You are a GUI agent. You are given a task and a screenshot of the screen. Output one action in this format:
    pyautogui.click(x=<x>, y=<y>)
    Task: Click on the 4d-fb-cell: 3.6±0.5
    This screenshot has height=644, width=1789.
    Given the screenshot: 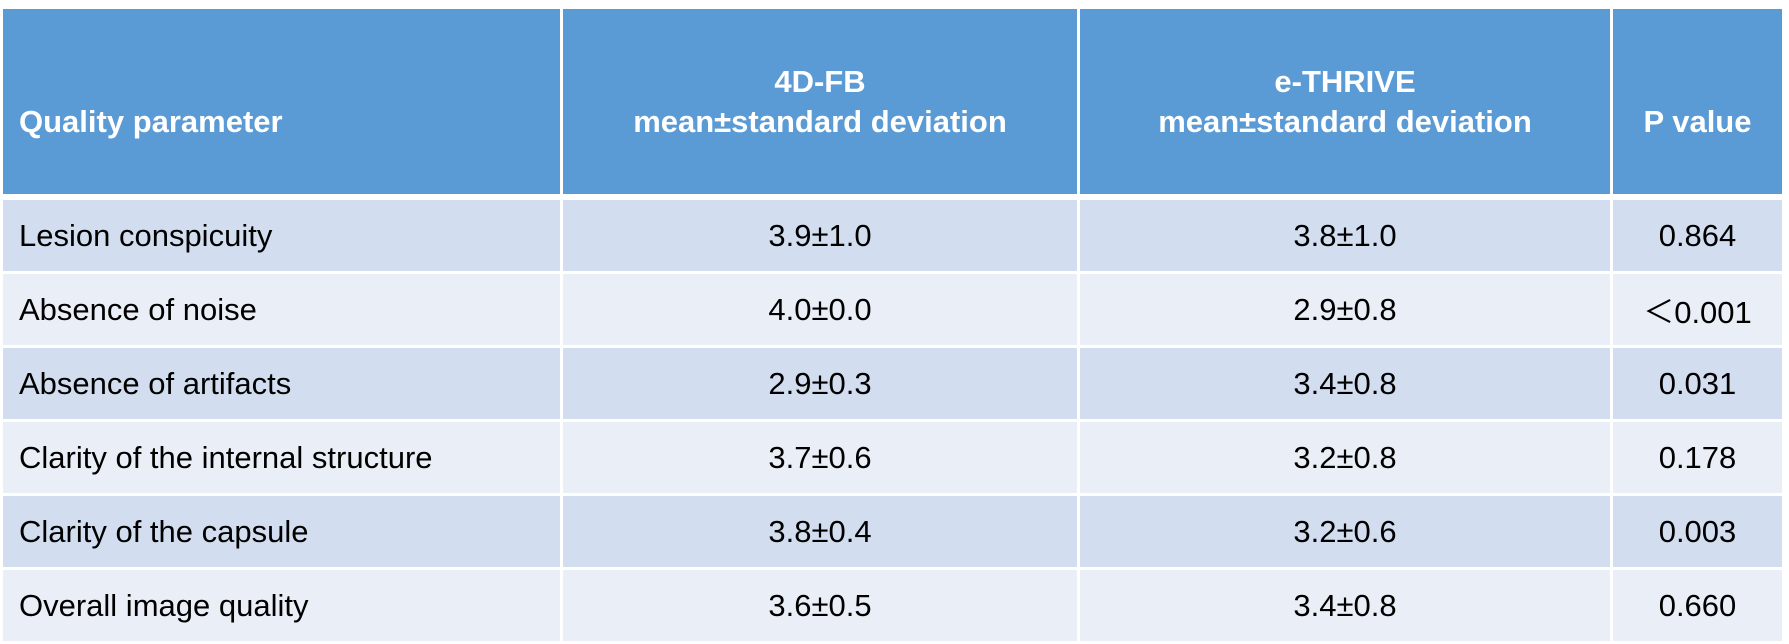 What is the action you would take?
    pyautogui.click(x=820, y=605)
    